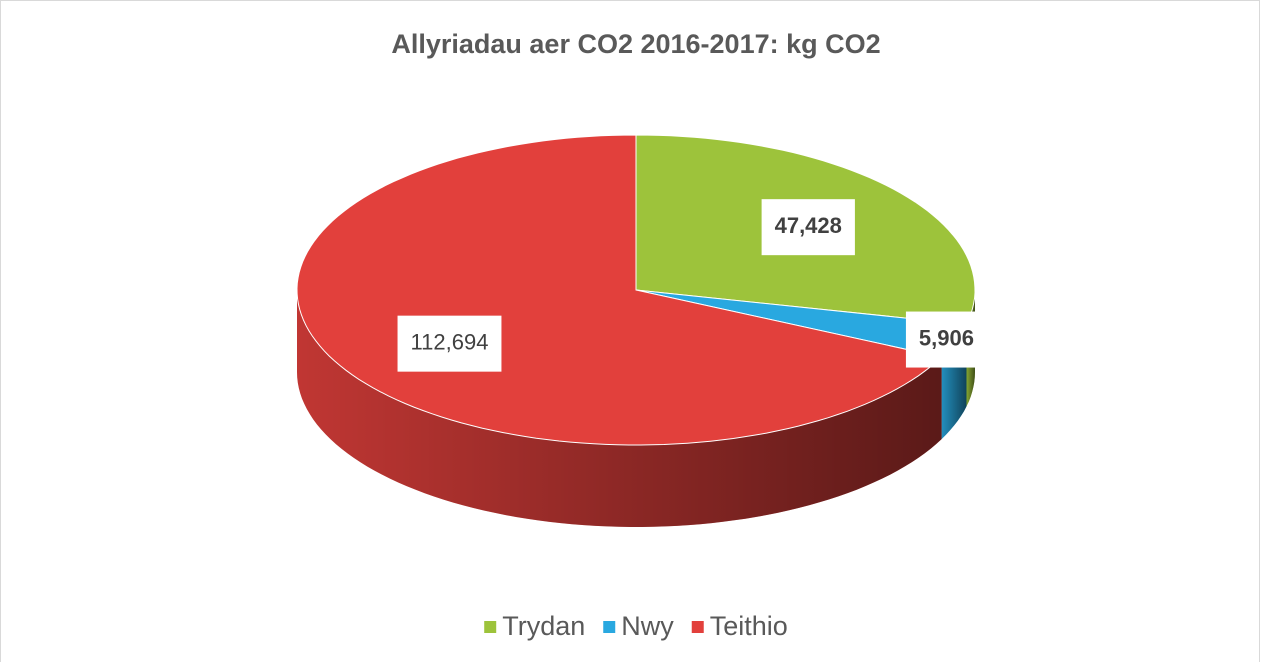 This screenshot has height=662, width=1261. I want to click on data-label: 112,694, so click(450, 341).